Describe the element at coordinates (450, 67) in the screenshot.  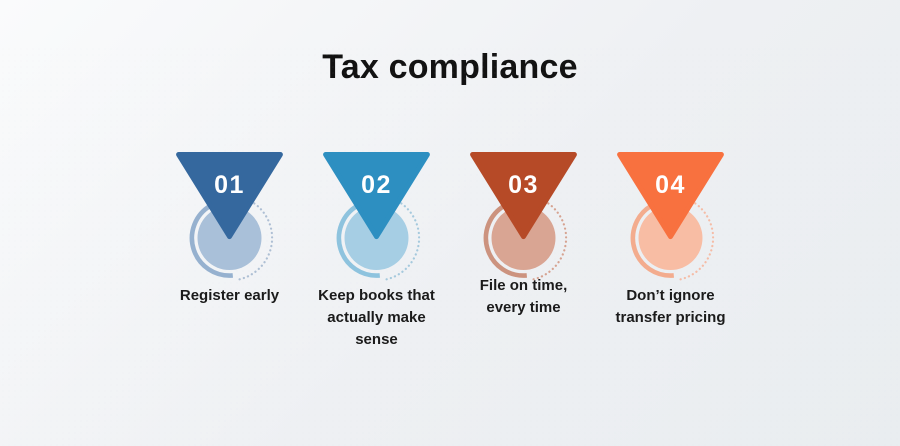
I see `page-title: Tax compliance` at that location.